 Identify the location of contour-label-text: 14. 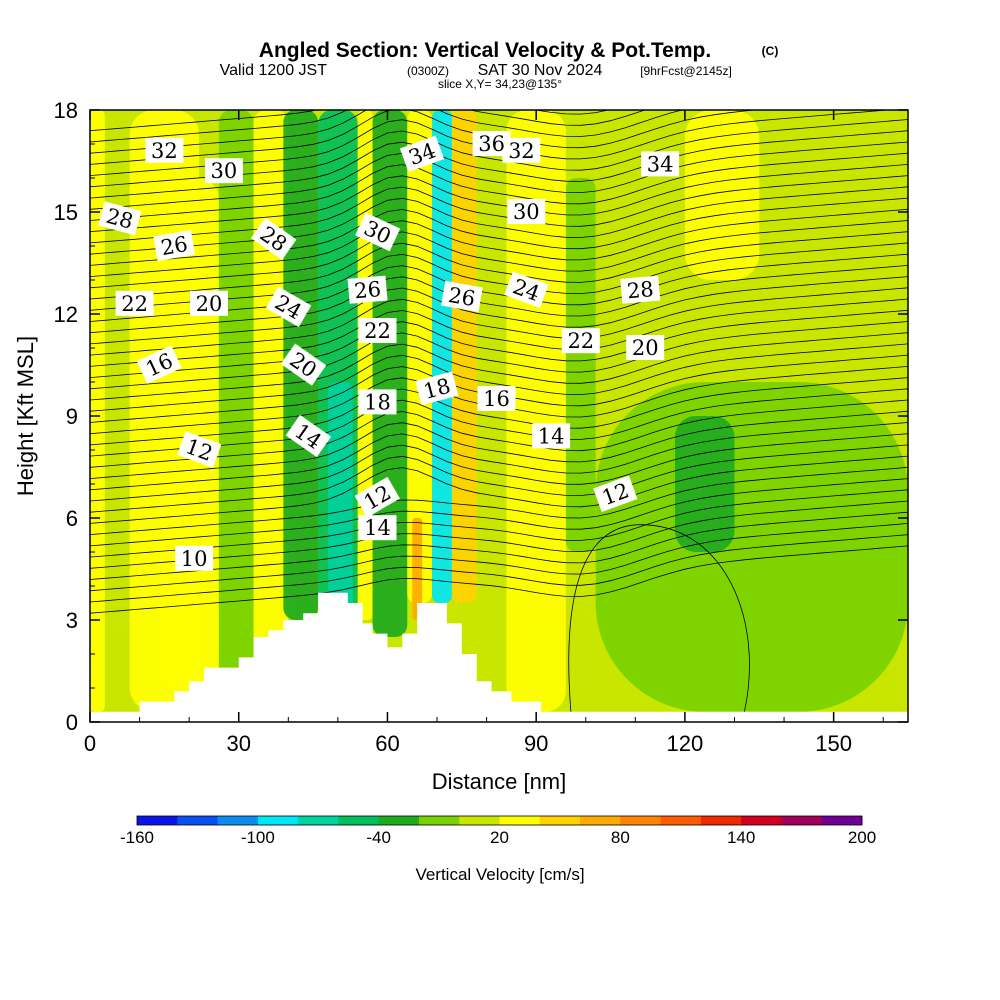
(551, 436).